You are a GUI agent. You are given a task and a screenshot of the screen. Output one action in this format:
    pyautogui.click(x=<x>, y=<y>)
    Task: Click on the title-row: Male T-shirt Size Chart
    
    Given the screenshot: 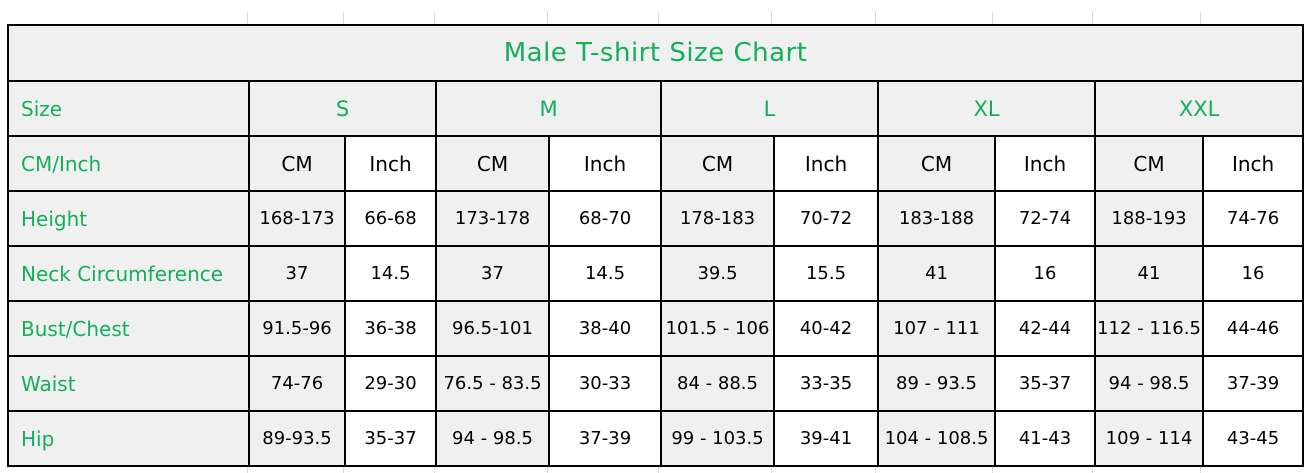 What is the action you would take?
    pyautogui.click(x=655, y=53)
    